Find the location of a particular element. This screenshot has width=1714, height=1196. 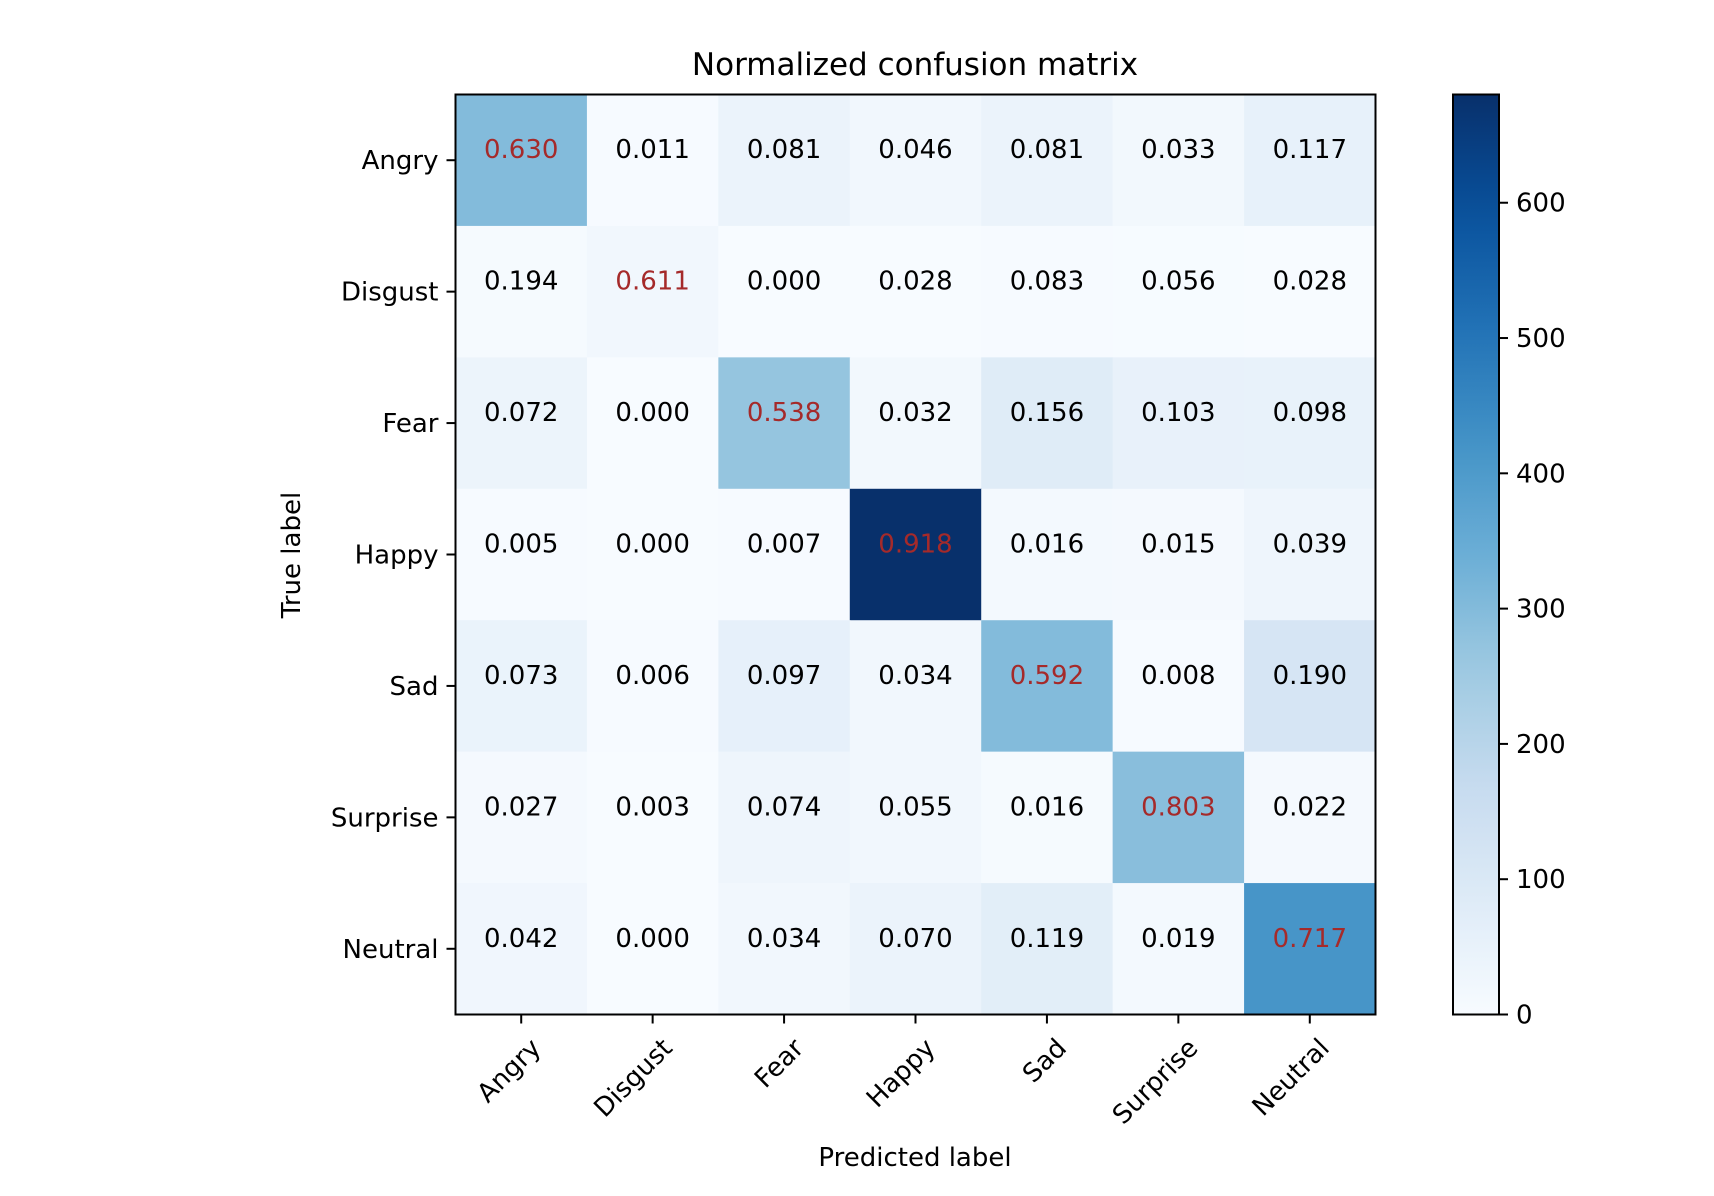

colorbar-frame is located at coordinates (1476, 554).